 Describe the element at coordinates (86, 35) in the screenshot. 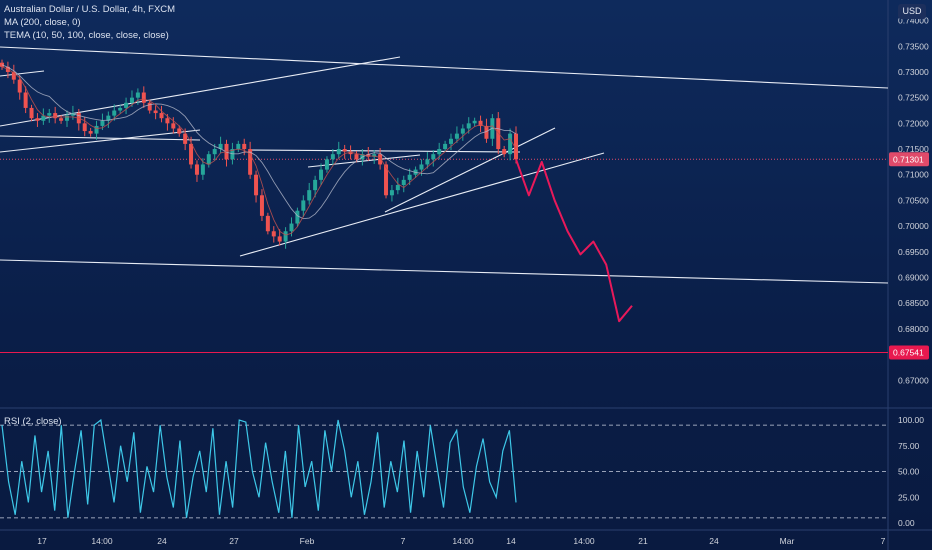

I see `tema-indicator-label: TEMA (10, 50, 100, close, close, close)` at that location.